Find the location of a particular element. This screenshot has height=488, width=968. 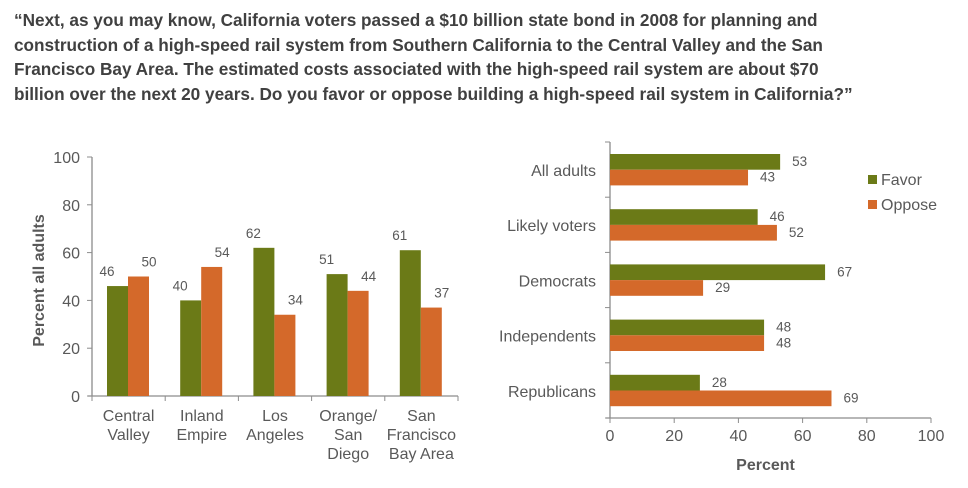

data-label-oppose: 54 is located at coordinates (223, 252).